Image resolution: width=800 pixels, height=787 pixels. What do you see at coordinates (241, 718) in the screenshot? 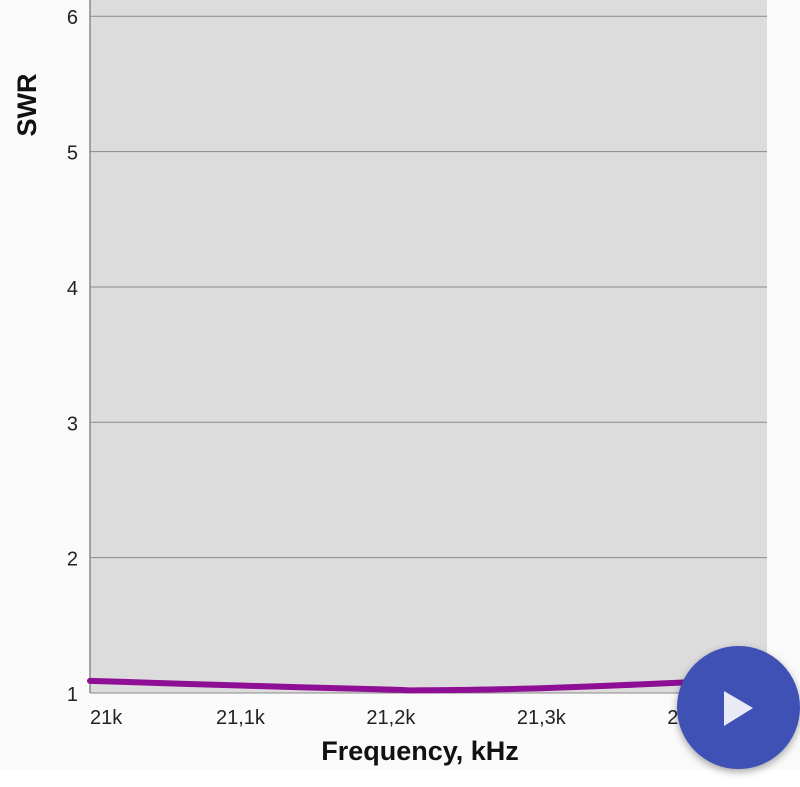
I see `x-tick-label: 21,1k` at bounding box center [241, 718].